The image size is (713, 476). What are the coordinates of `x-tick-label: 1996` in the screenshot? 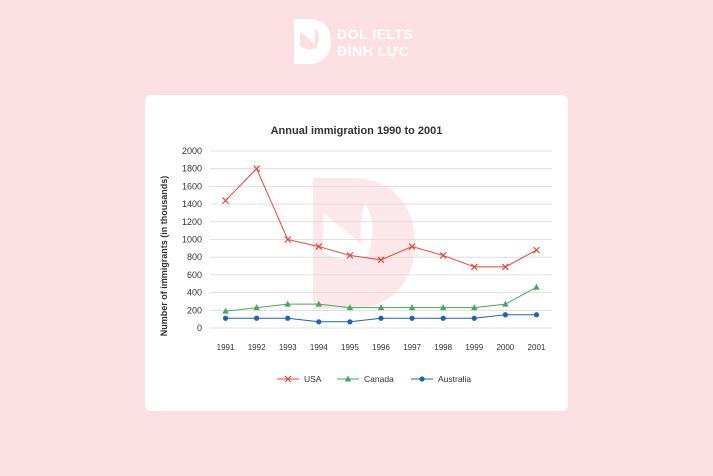 It's located at (381, 347).